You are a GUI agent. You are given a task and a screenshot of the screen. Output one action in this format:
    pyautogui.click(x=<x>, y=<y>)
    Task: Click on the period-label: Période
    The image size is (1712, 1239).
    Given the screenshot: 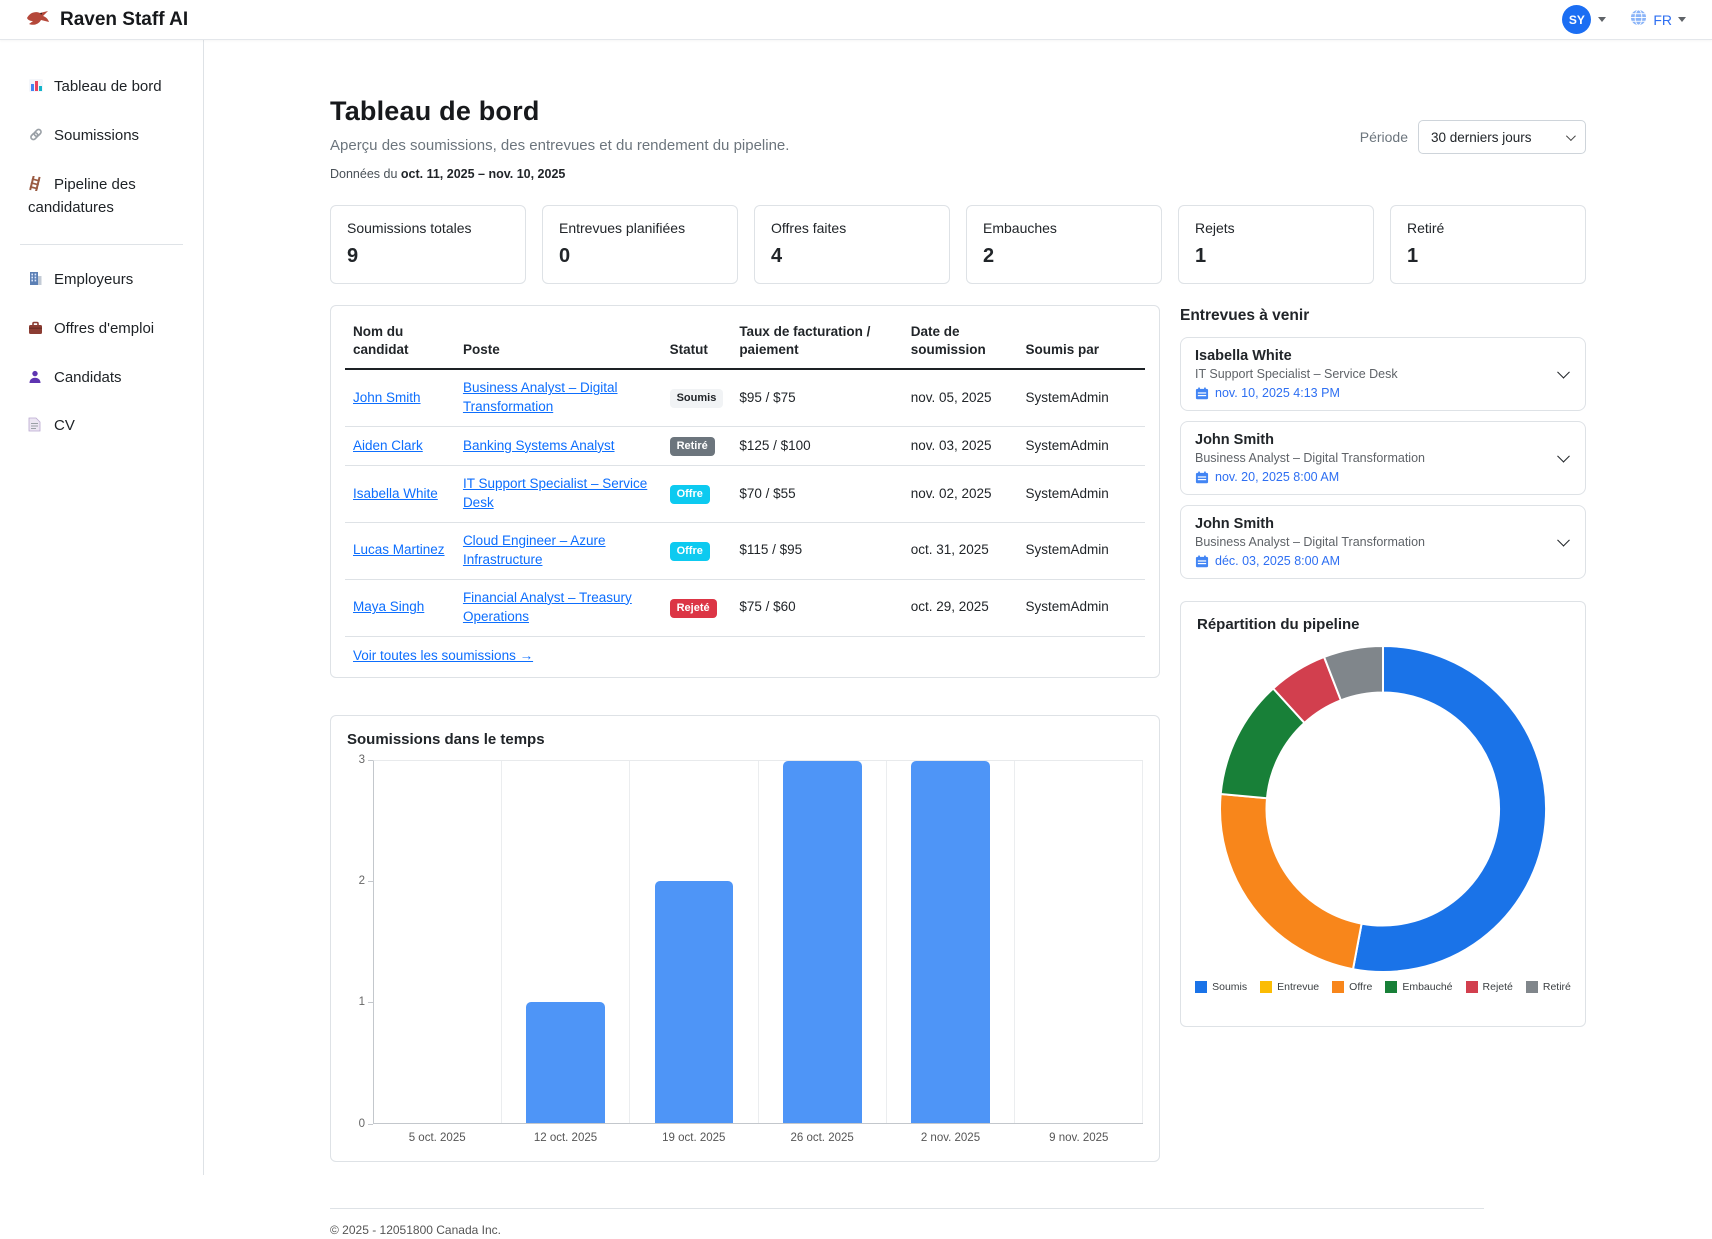 What is the action you would take?
    pyautogui.click(x=1383, y=137)
    